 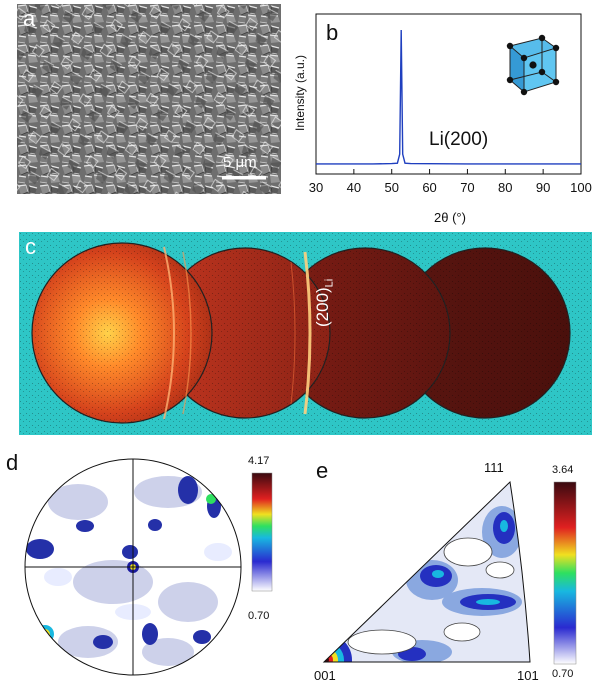 What do you see at coordinates (316, 187) in the screenshot?
I see `x-tick-label: 30` at bounding box center [316, 187].